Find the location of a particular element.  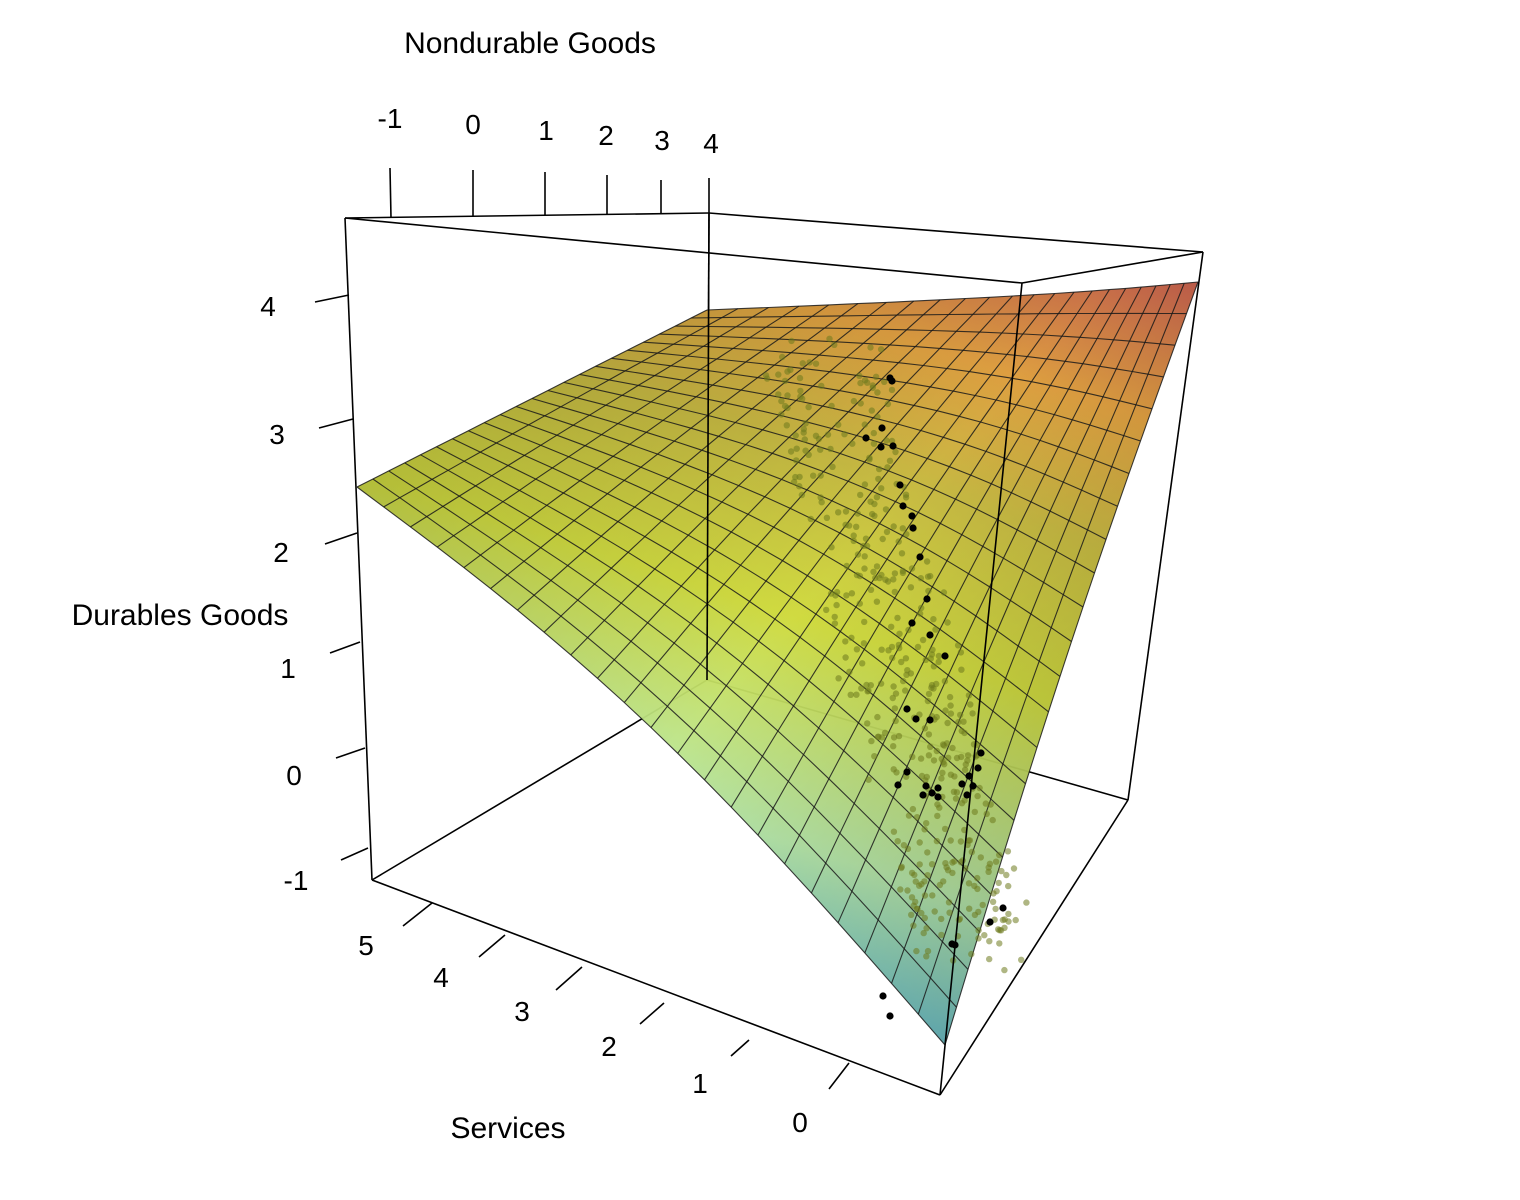

x-axis-title: Nondurable Goods is located at coordinates (530, 43).